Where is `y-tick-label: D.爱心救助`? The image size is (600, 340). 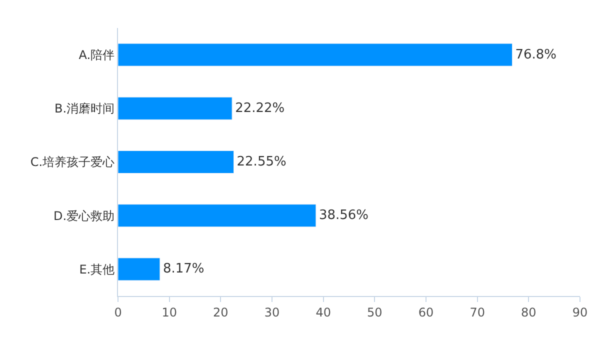
y-tick-label: D.爱心救助 is located at coordinates (84, 215).